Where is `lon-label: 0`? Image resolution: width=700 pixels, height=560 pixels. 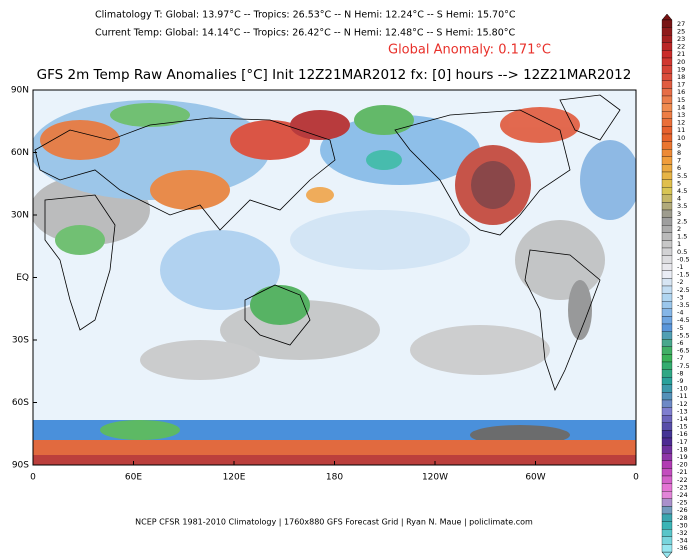 lon-label: 0 is located at coordinates (33, 478).